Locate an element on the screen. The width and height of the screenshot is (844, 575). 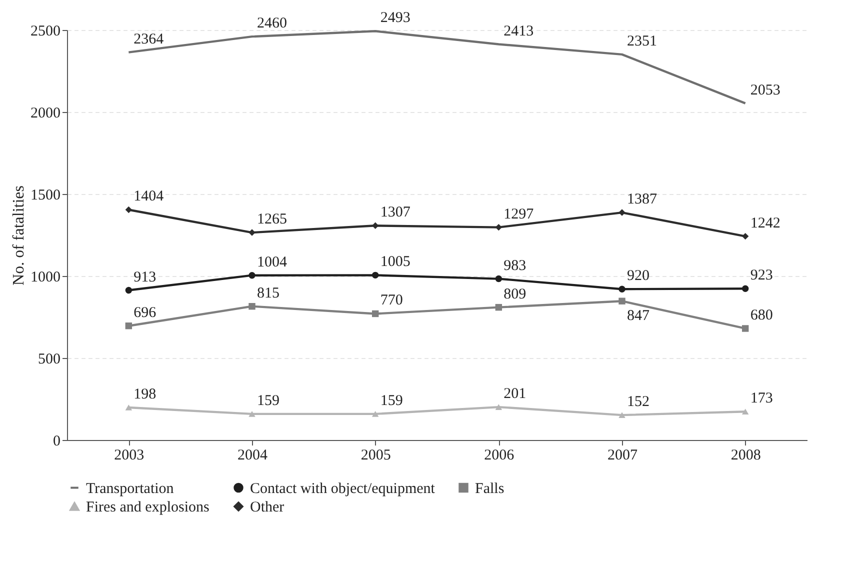
x-tick-label: 2004 is located at coordinates (253, 456).